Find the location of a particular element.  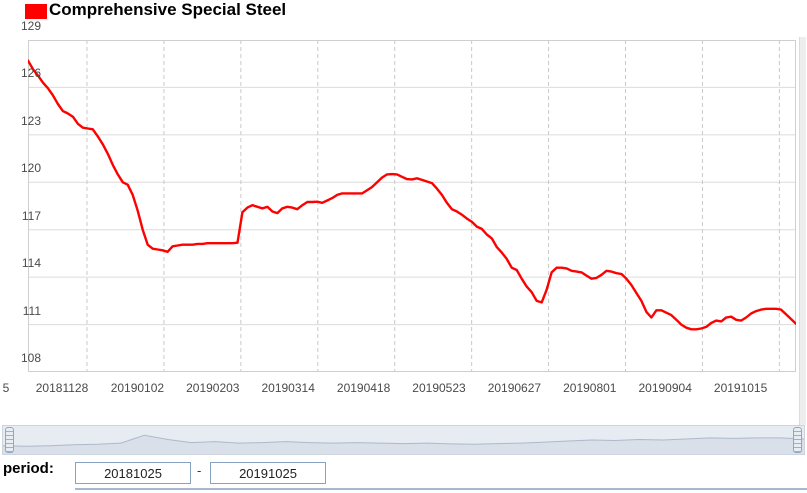

y-tick-label: 108 is located at coordinates (30, 358).